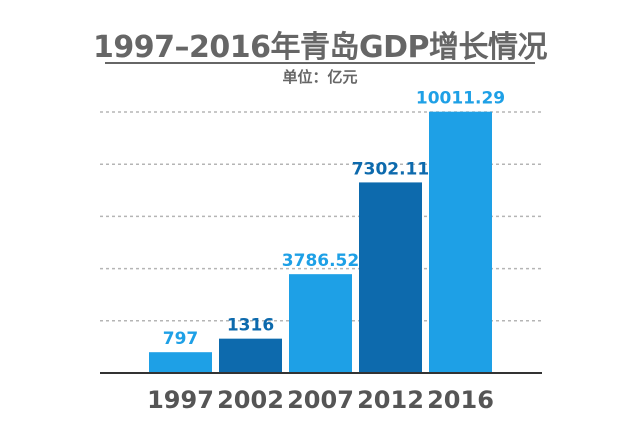 The height and width of the screenshot is (441, 640). I want to click on data-label-2007: 3786.52, so click(320, 261).